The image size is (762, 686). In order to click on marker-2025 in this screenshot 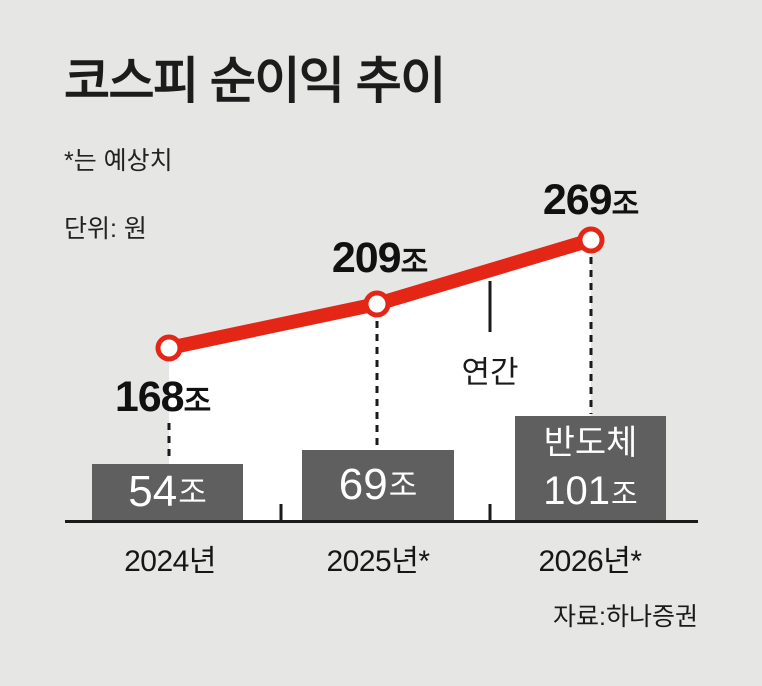, I will do `click(377, 304)`.